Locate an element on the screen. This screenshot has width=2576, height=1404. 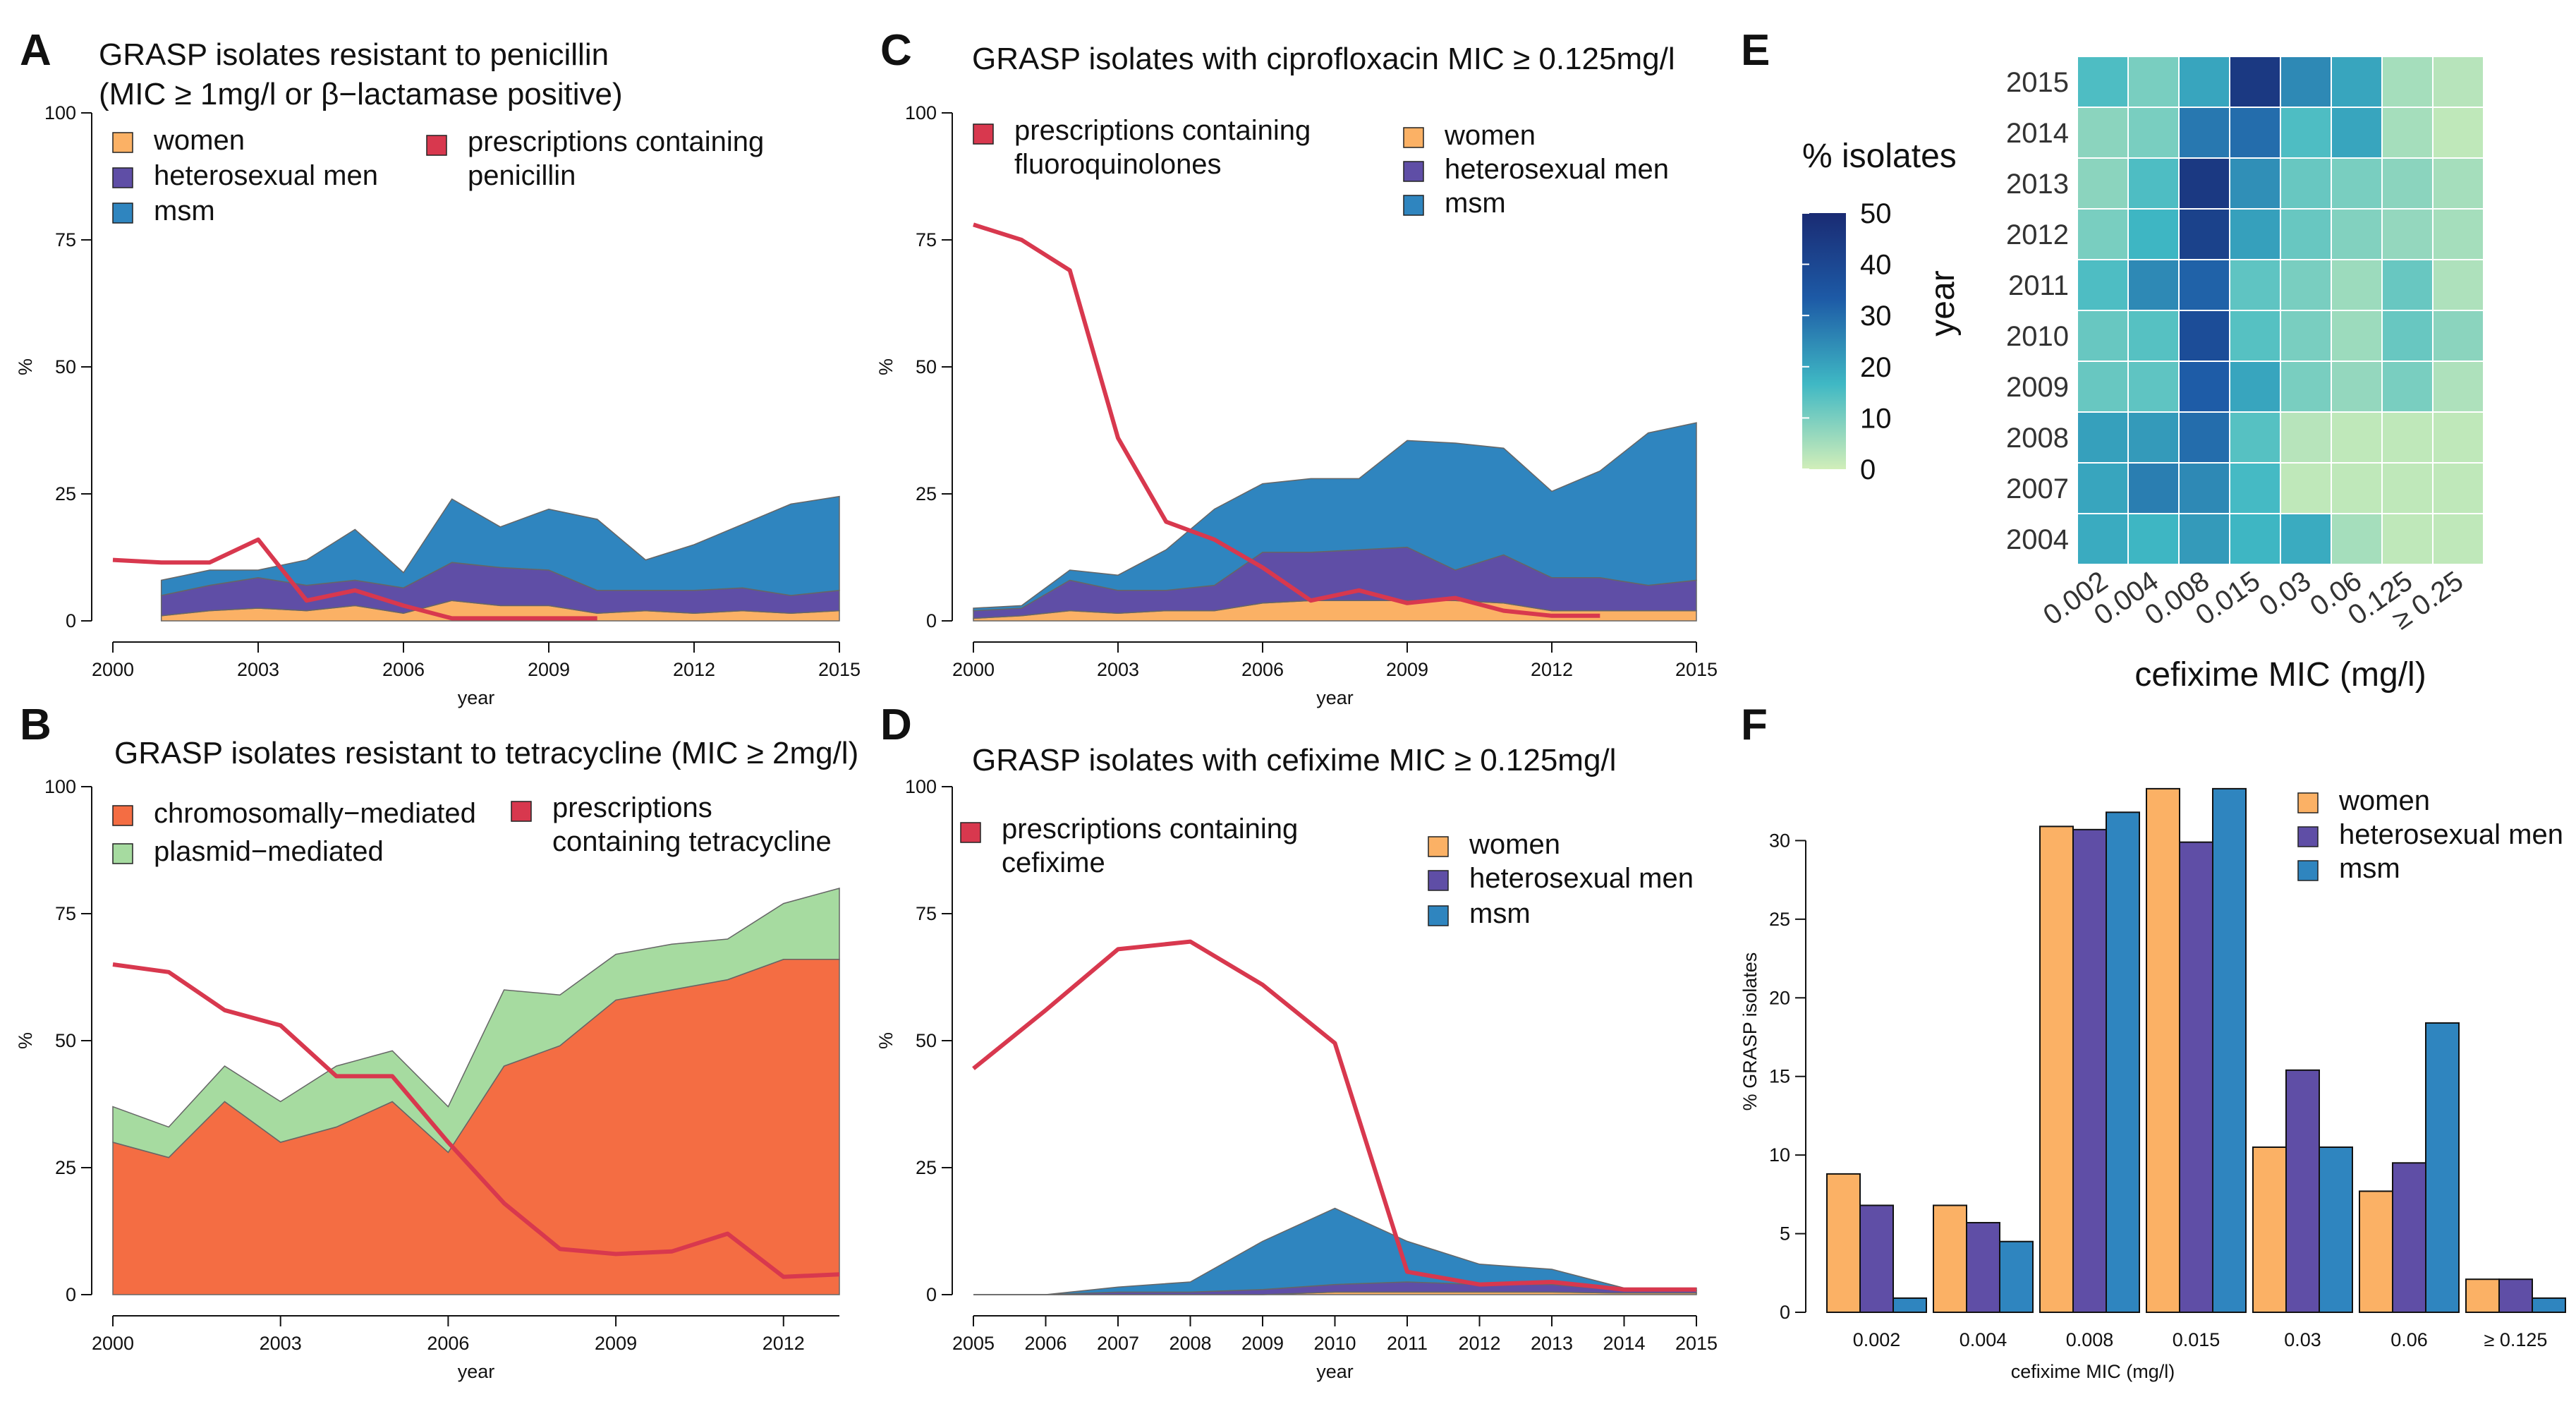
prescription-line is located at coordinates (476, 1120).